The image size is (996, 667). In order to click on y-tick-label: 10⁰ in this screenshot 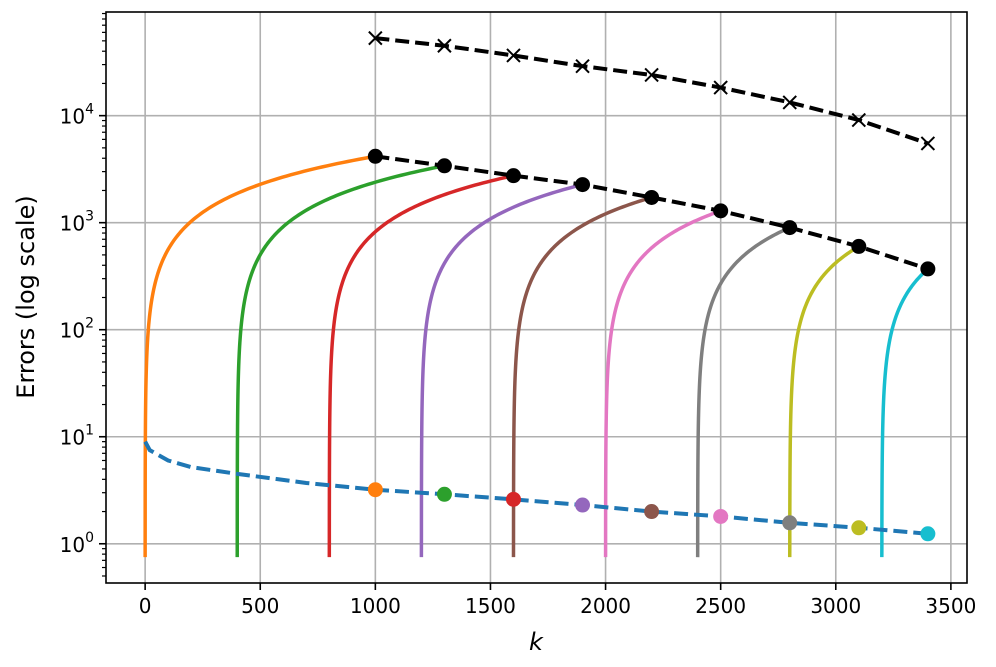, I will do `click(77, 543)`.